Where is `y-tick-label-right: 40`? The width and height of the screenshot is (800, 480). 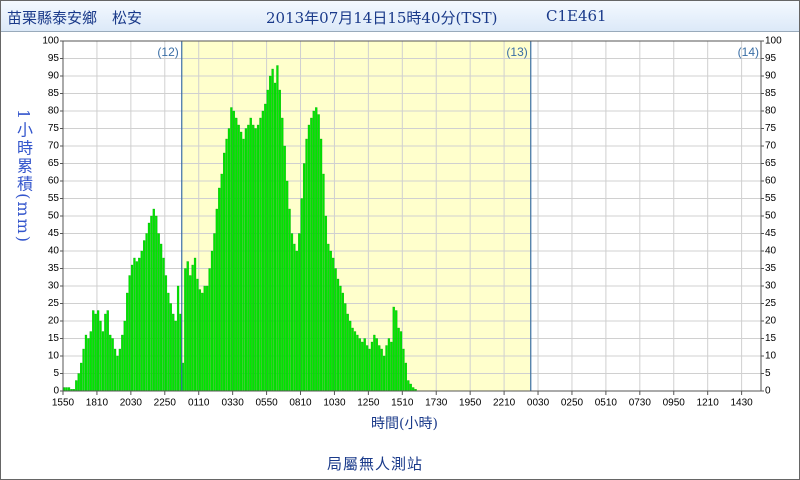
y-tick-label-right: 40 is located at coordinates (771, 251).